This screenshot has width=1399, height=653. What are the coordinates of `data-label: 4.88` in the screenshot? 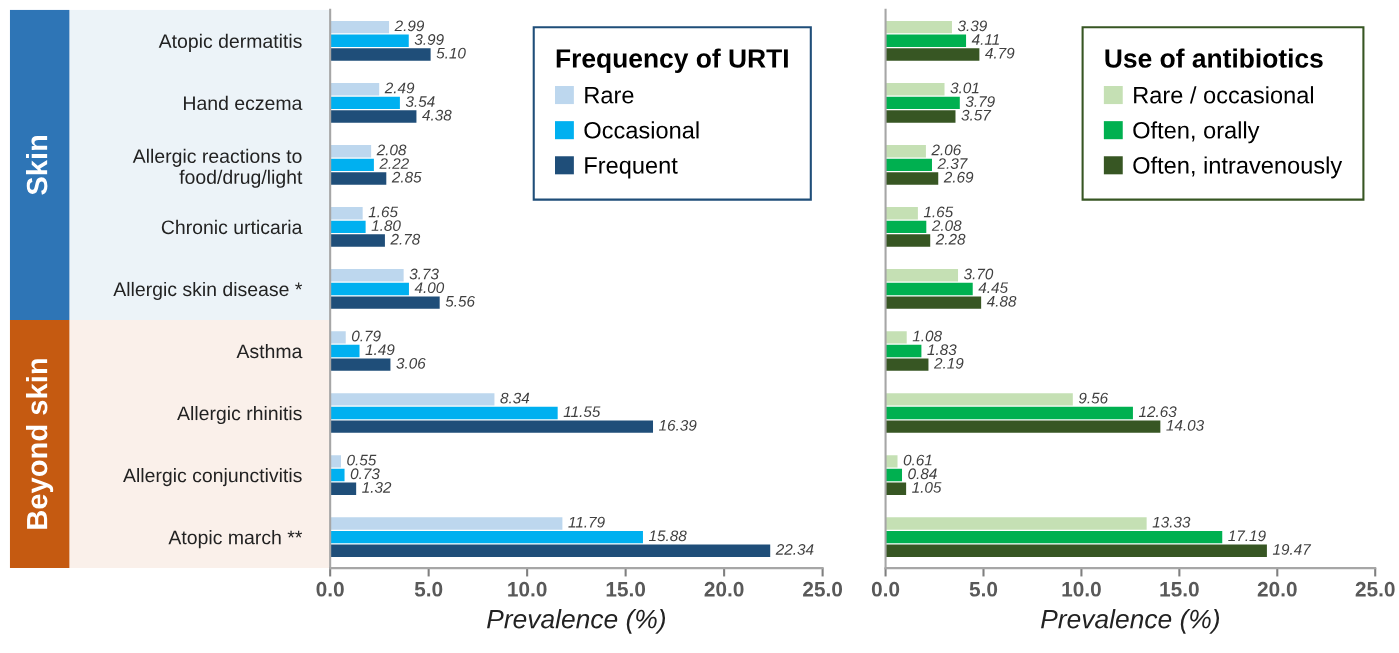 It's located at (1001, 301).